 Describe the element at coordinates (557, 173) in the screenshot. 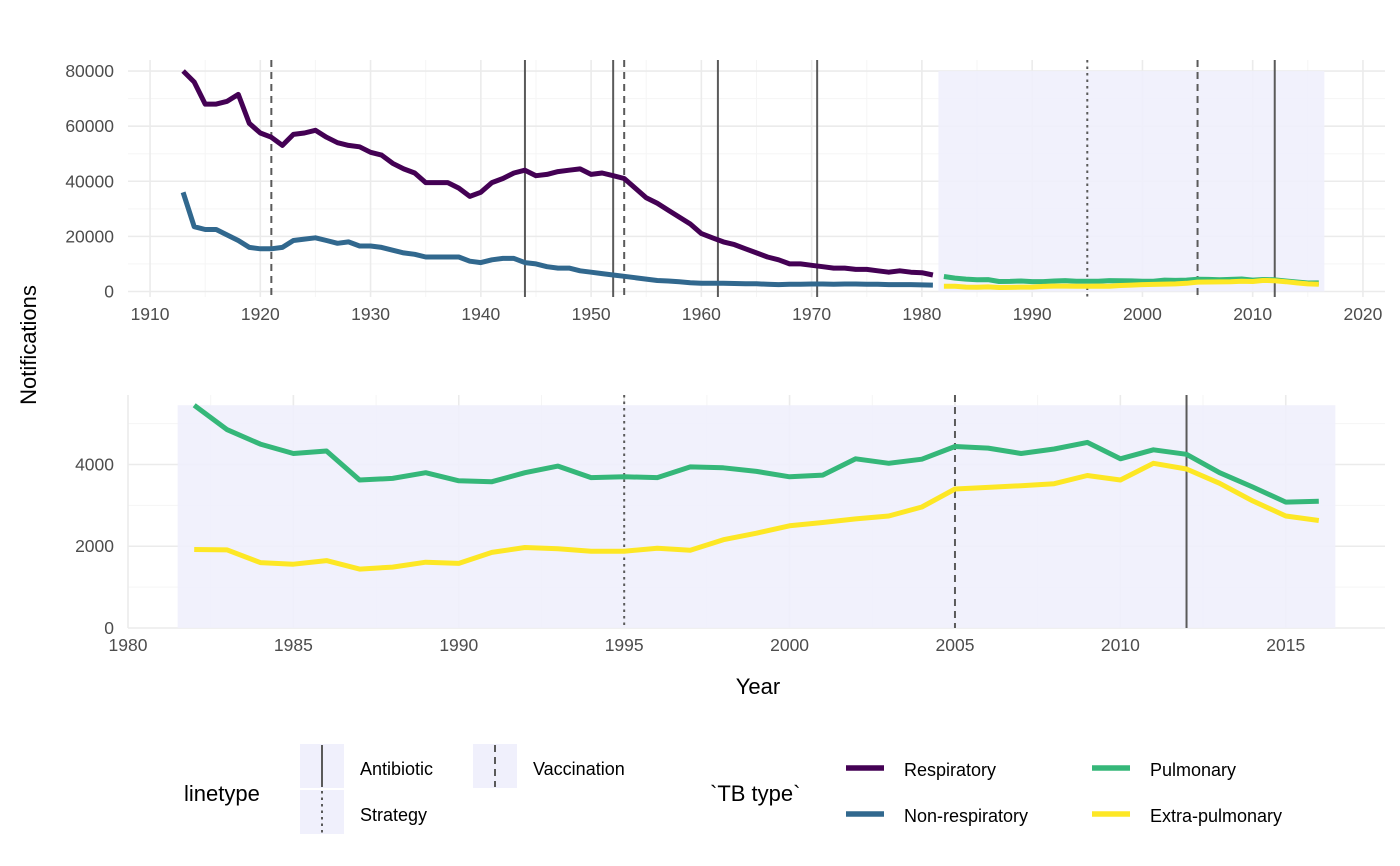

I see `series-line-respiratory` at that location.